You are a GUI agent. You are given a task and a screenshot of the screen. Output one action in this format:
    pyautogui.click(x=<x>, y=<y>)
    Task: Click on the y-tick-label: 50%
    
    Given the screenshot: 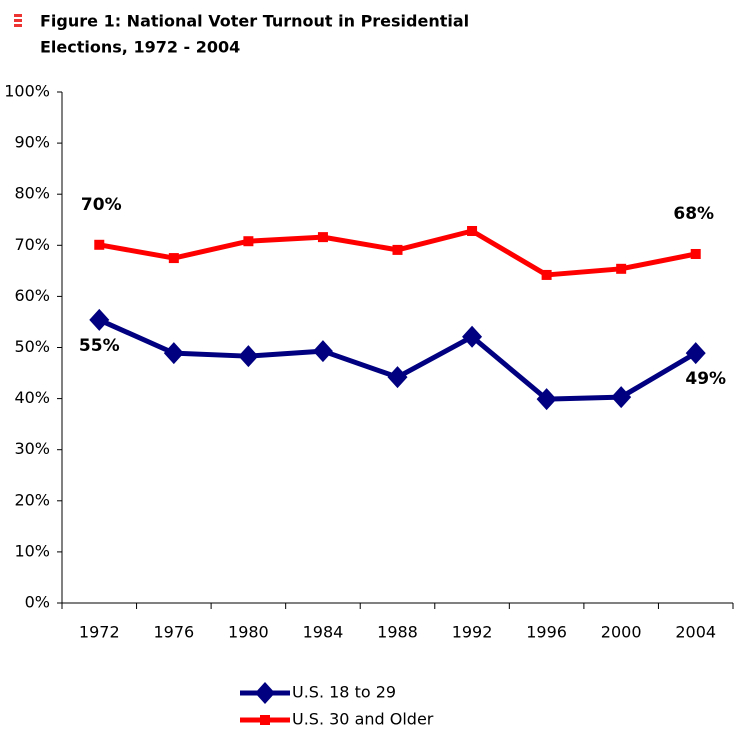 What is the action you would take?
    pyautogui.click(x=32, y=346)
    